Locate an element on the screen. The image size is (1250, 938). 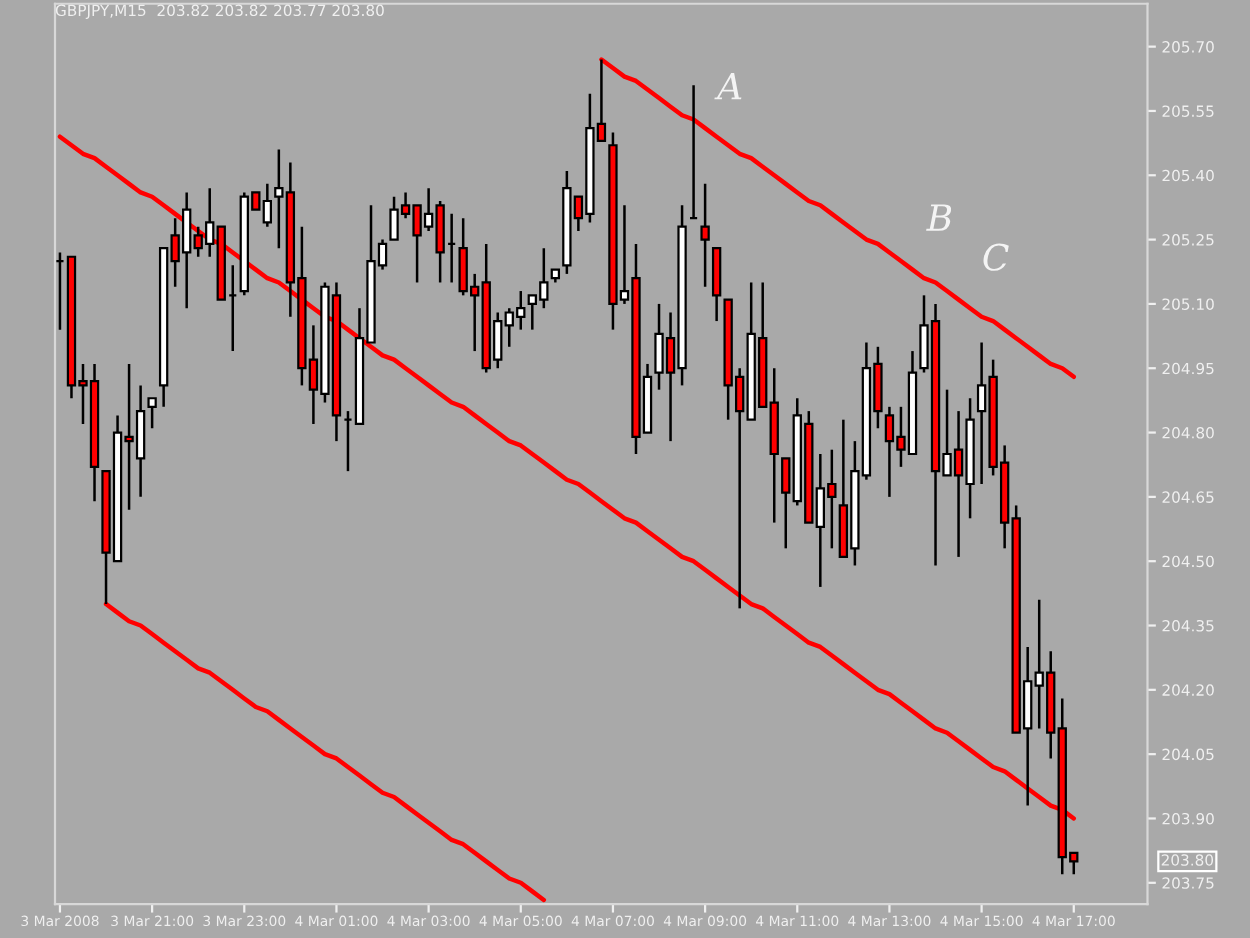
annotation: B is located at coordinates (939, 217).